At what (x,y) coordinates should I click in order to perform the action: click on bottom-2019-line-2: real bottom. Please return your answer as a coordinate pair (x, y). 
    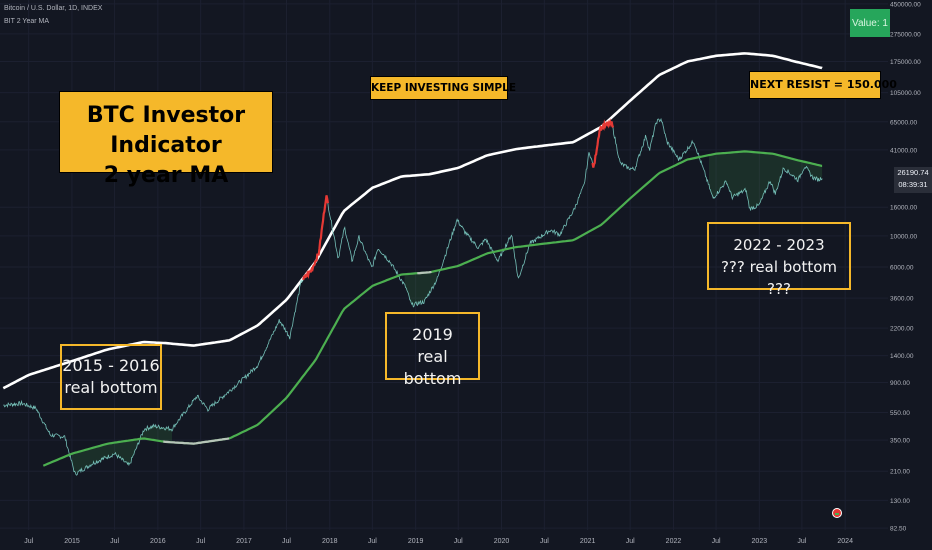
    Looking at the image, I should click on (432, 367).